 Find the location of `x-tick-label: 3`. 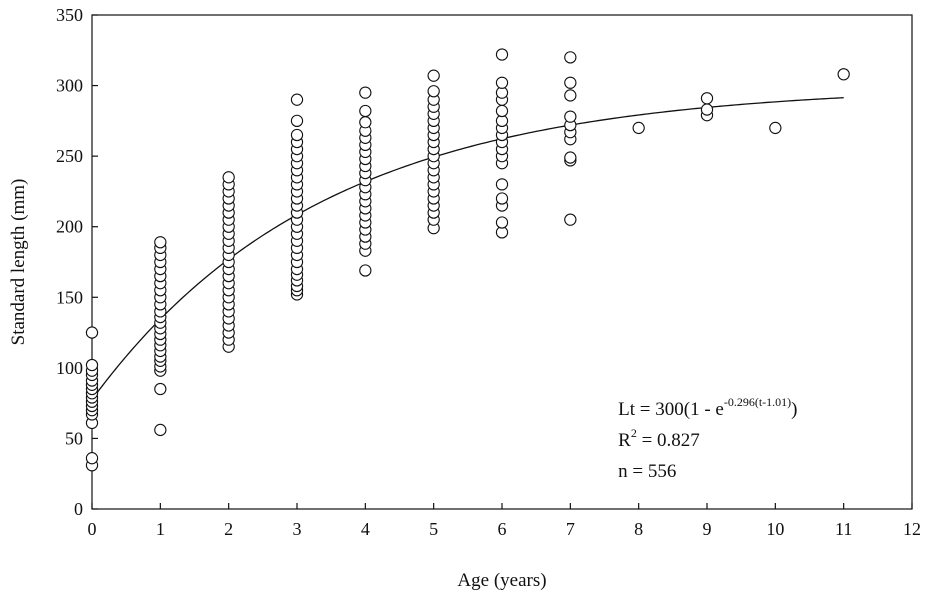

x-tick-label: 3 is located at coordinates (297, 529).